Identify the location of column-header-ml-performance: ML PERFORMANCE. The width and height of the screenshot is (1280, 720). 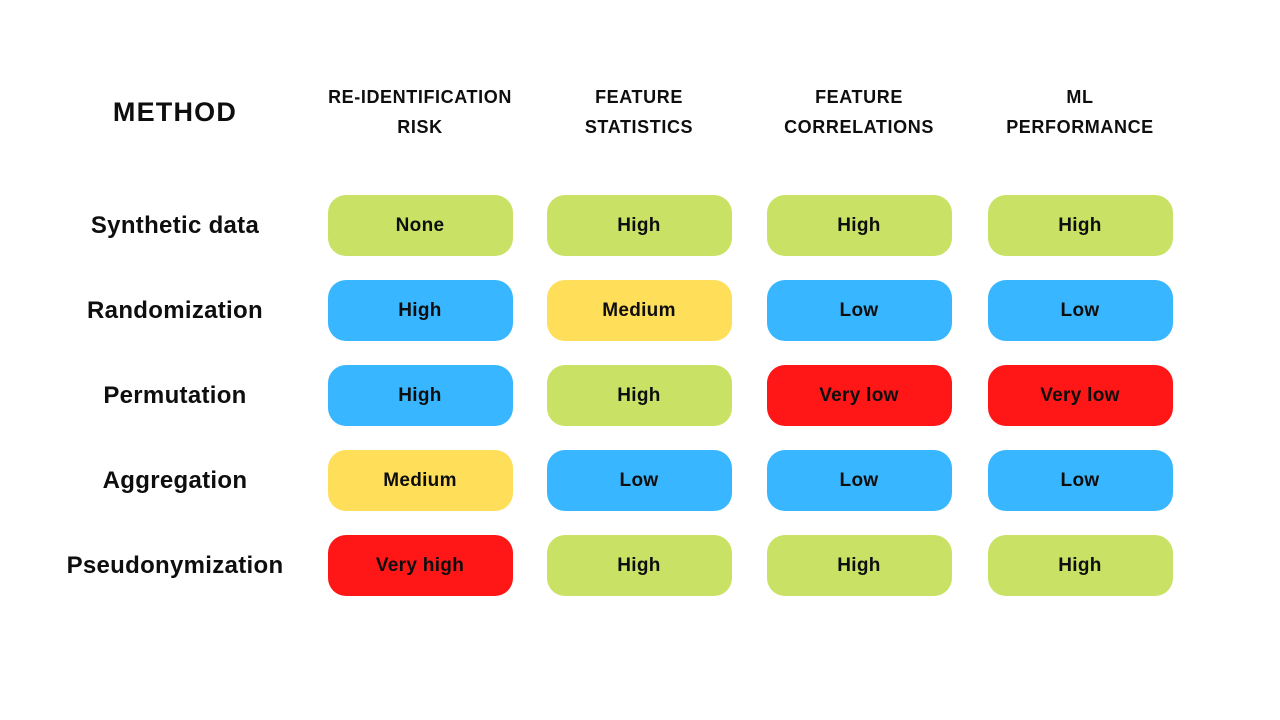
(1080, 112).